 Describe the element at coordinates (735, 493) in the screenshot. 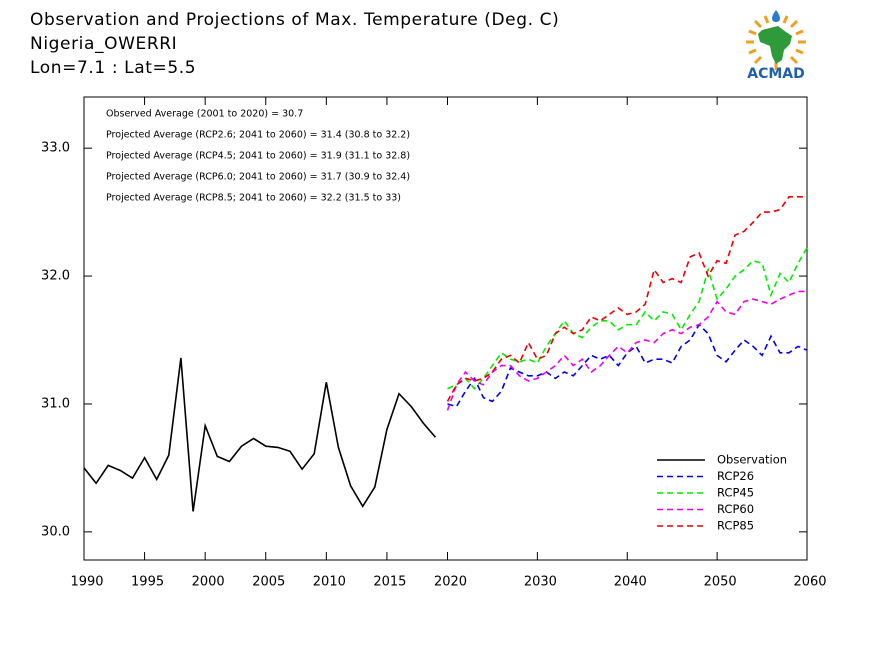

I see `legend-label: RCP45` at that location.